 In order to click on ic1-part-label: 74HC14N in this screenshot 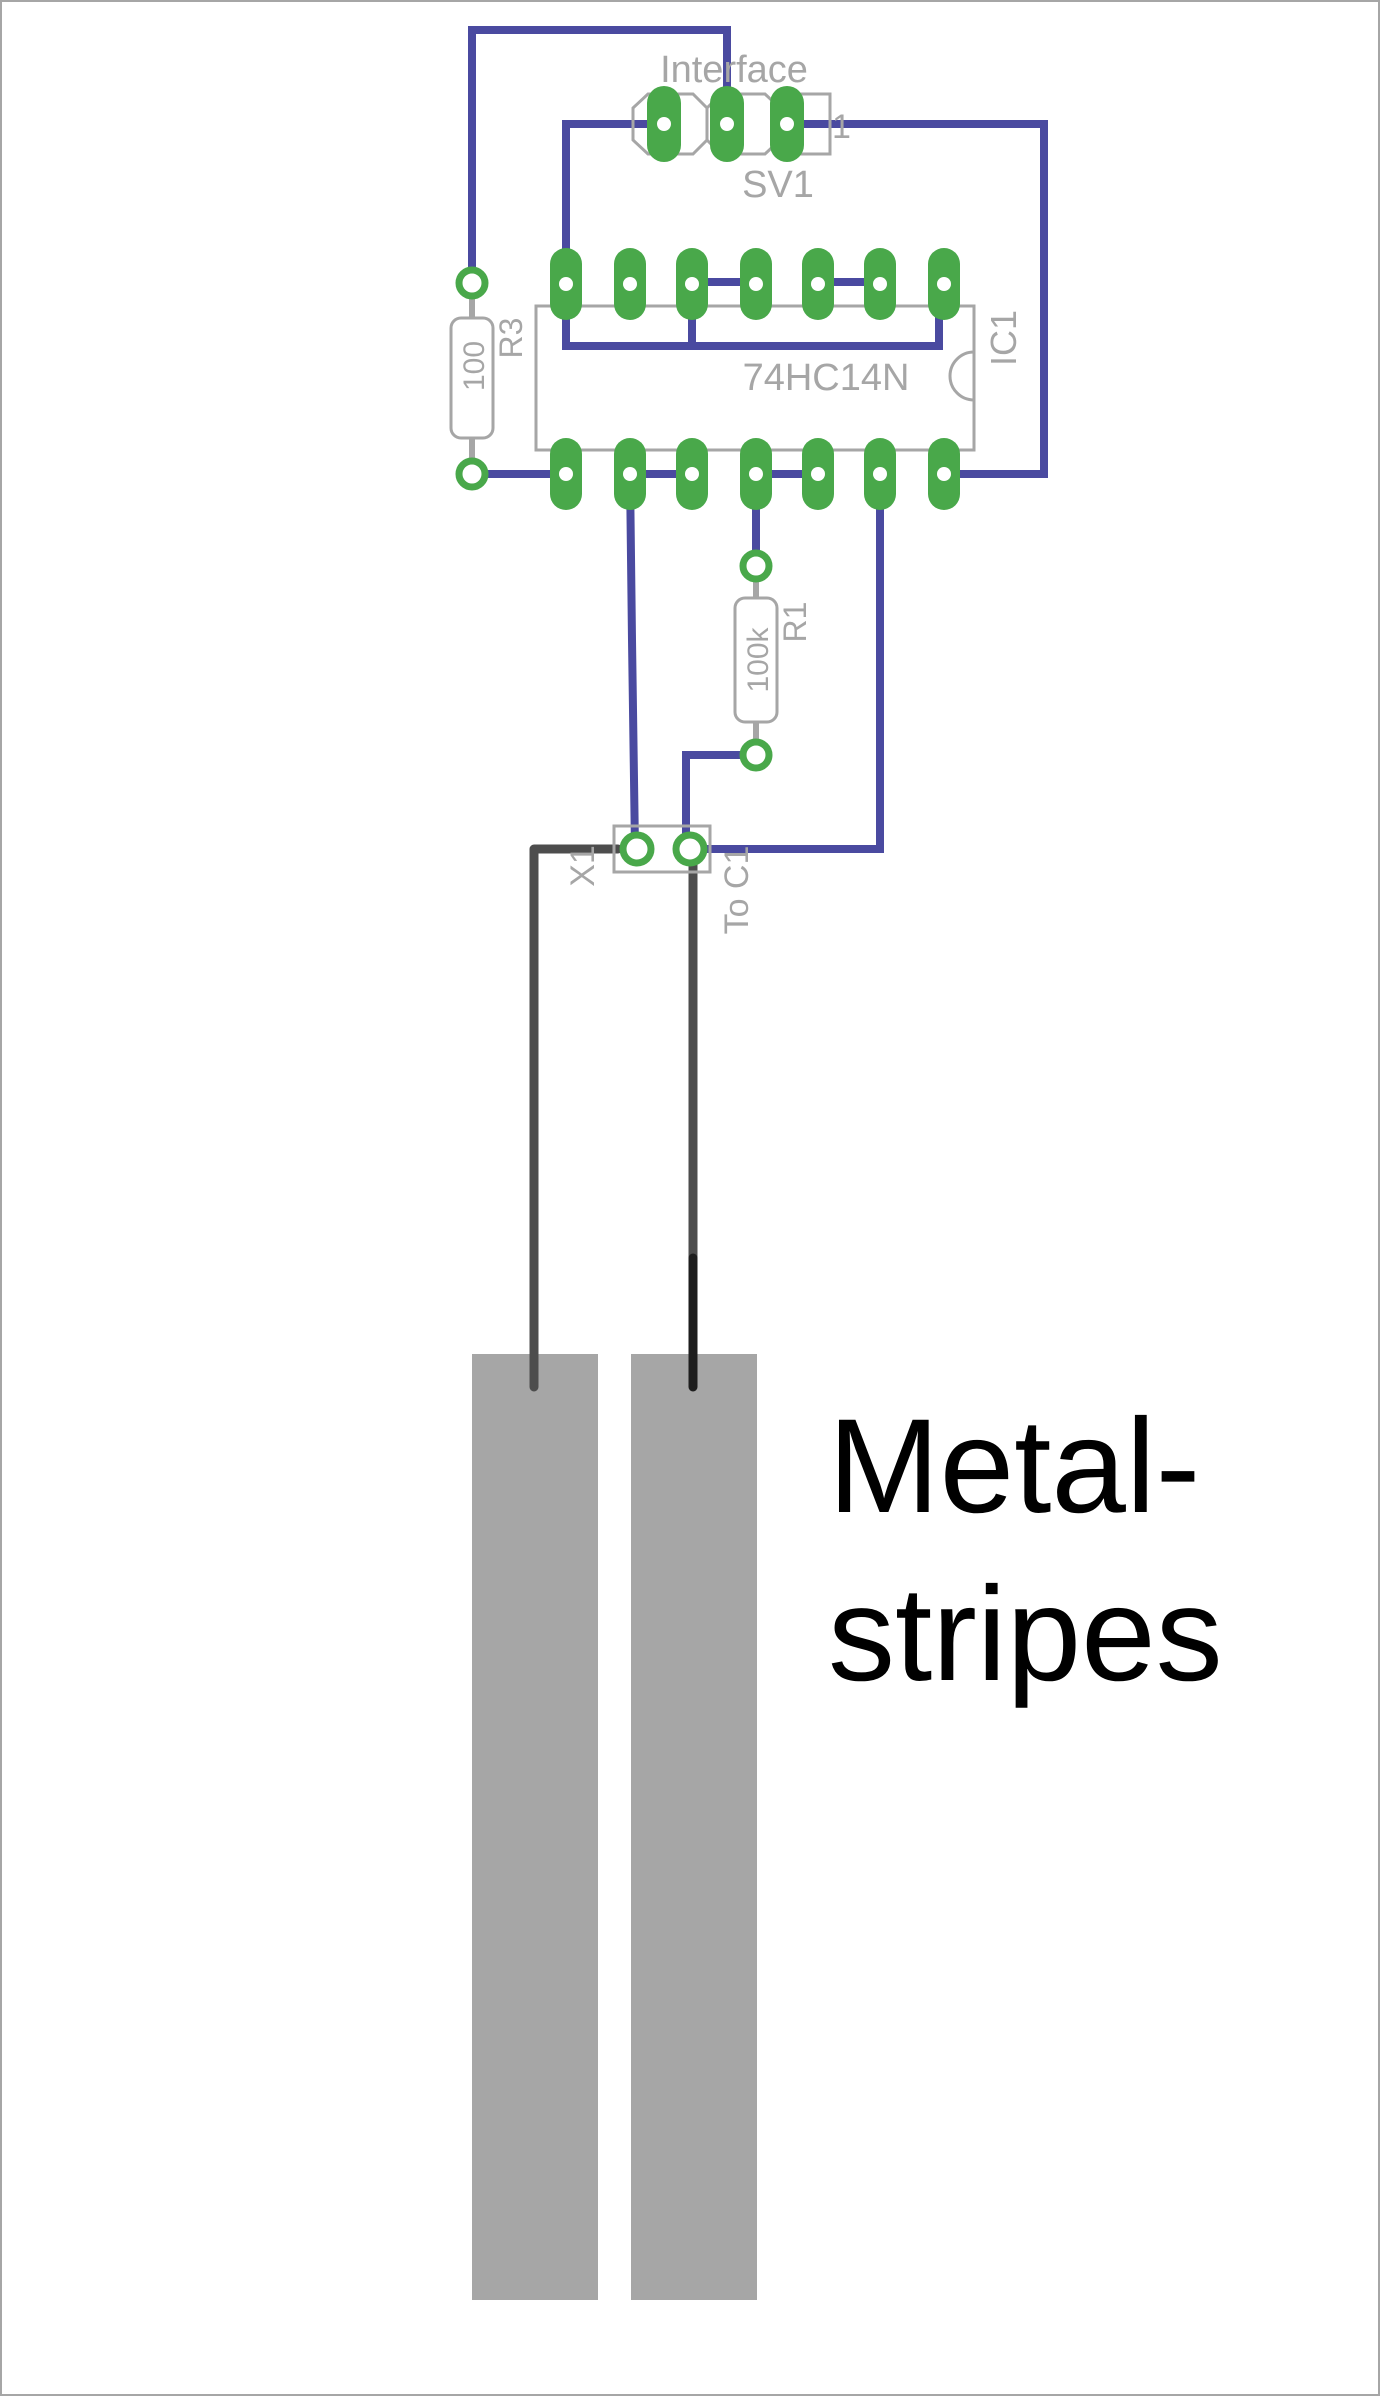, I will do `click(826, 378)`.